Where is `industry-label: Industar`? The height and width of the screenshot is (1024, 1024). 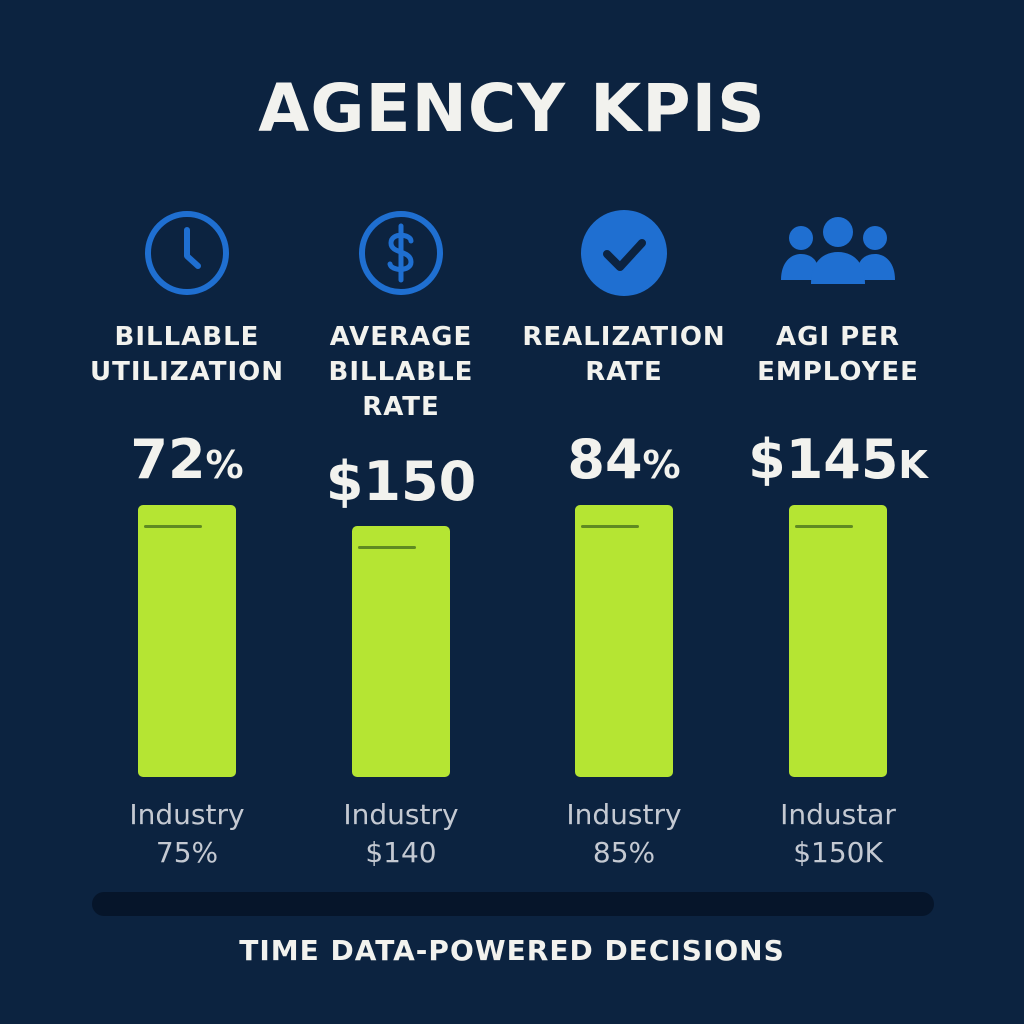
industry-label: Industar is located at coordinates (838, 814).